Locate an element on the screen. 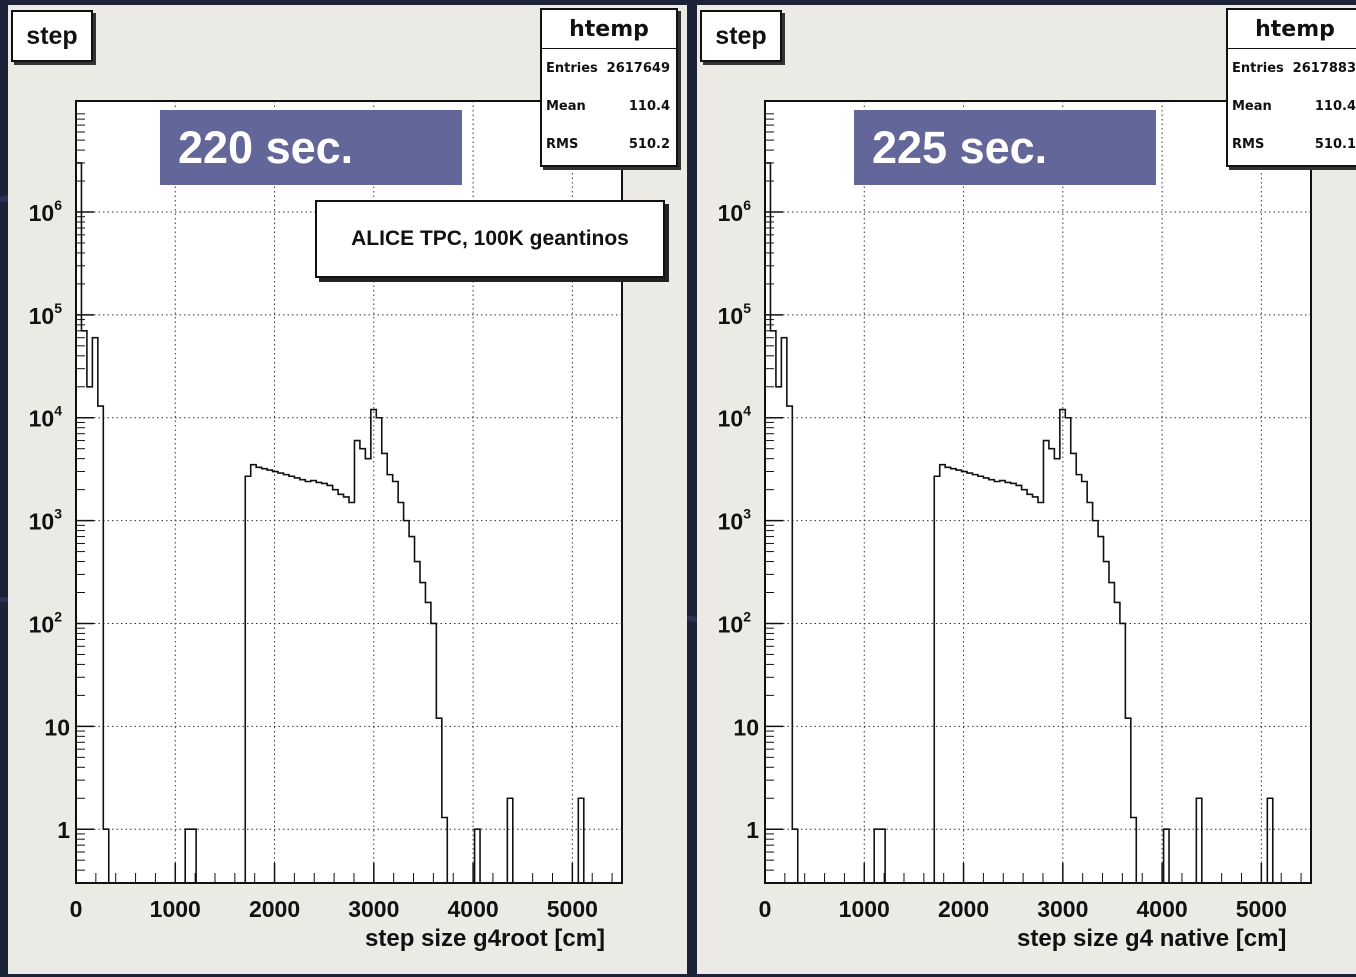 This screenshot has width=1356, height=977. y-tick-label: 10⁶ is located at coordinates (735, 211).